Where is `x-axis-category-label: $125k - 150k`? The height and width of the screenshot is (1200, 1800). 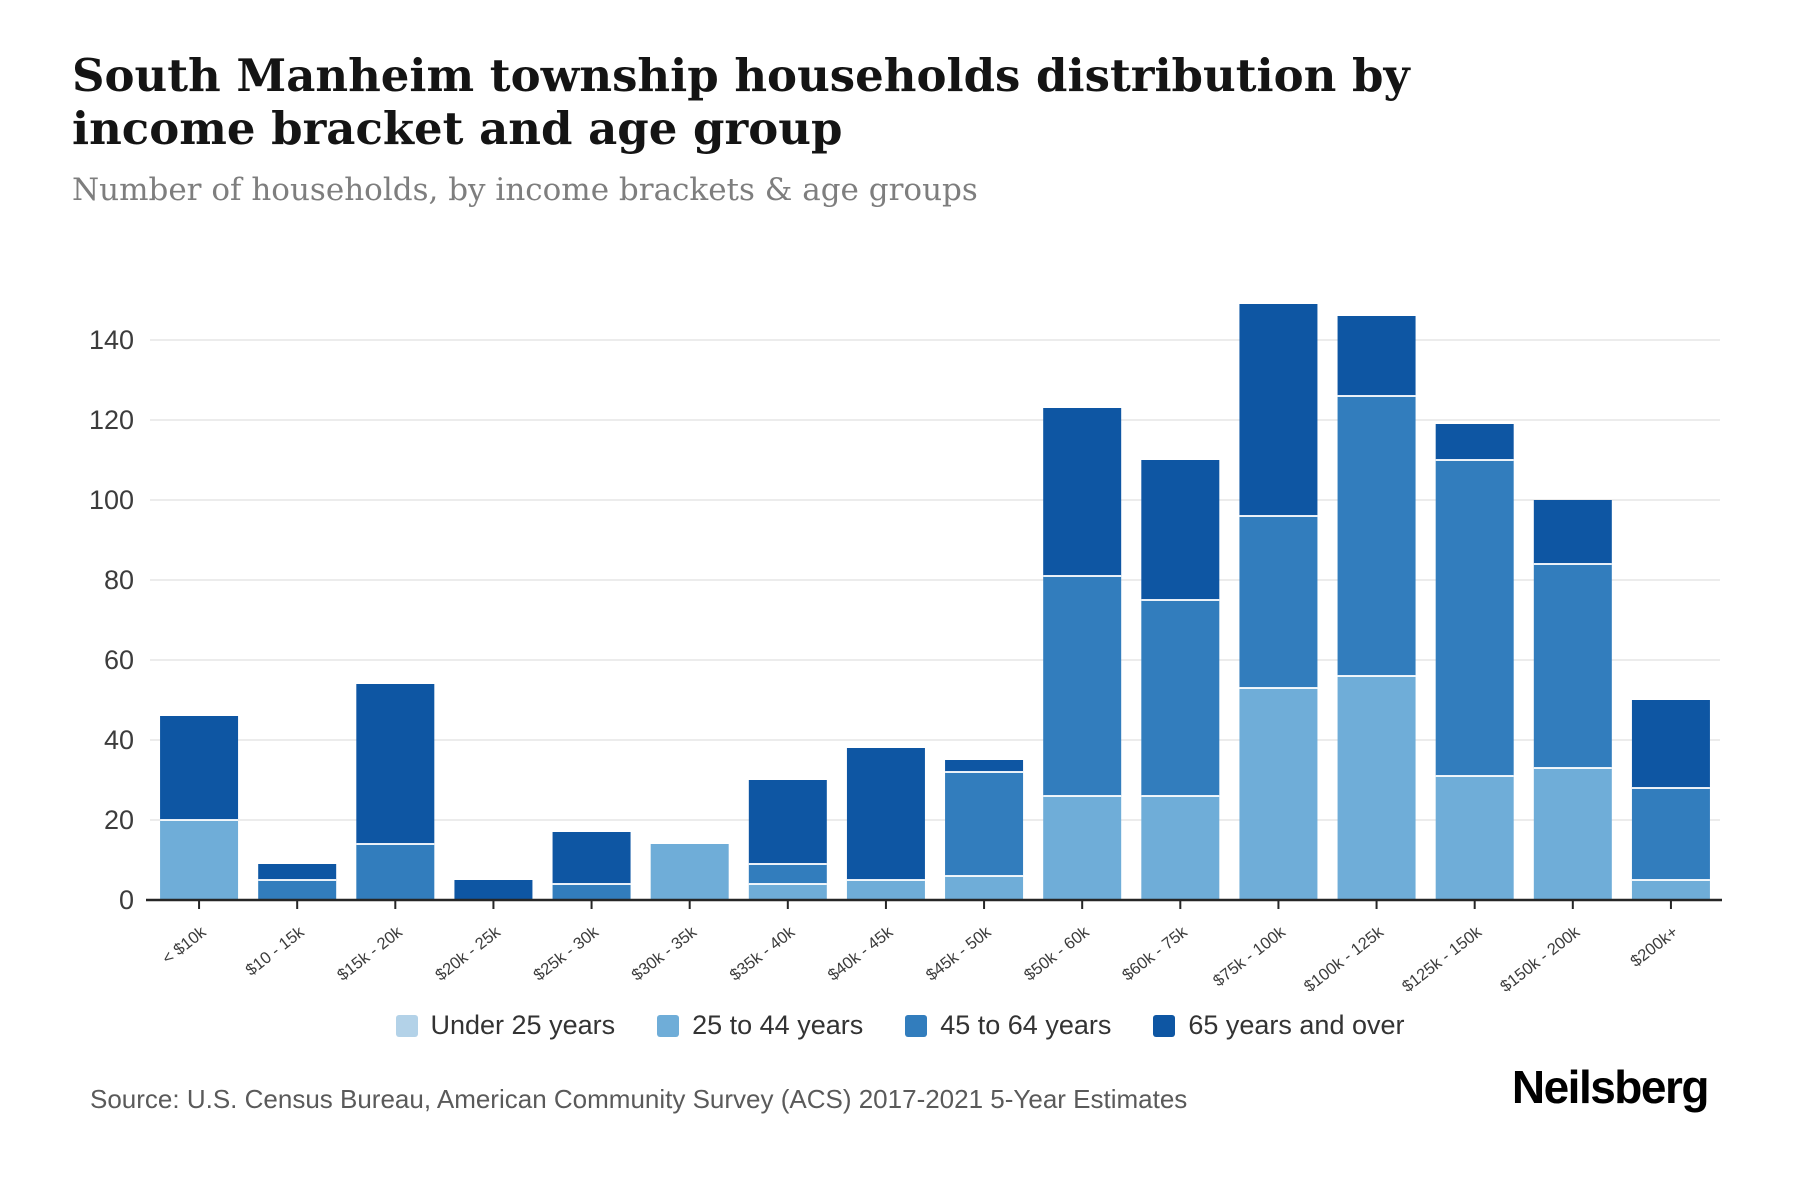 x-axis-category-label: $125k - 150k is located at coordinates (1442, 959).